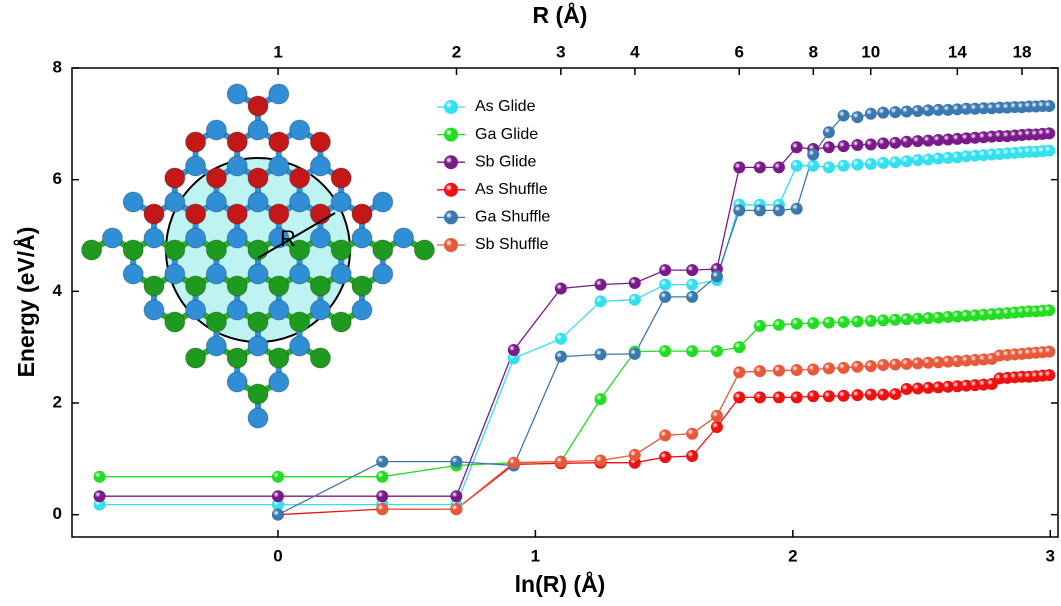 This screenshot has width=1061, height=606. What do you see at coordinates (57, 66) in the screenshot?
I see `y-tick-label: 8` at bounding box center [57, 66].